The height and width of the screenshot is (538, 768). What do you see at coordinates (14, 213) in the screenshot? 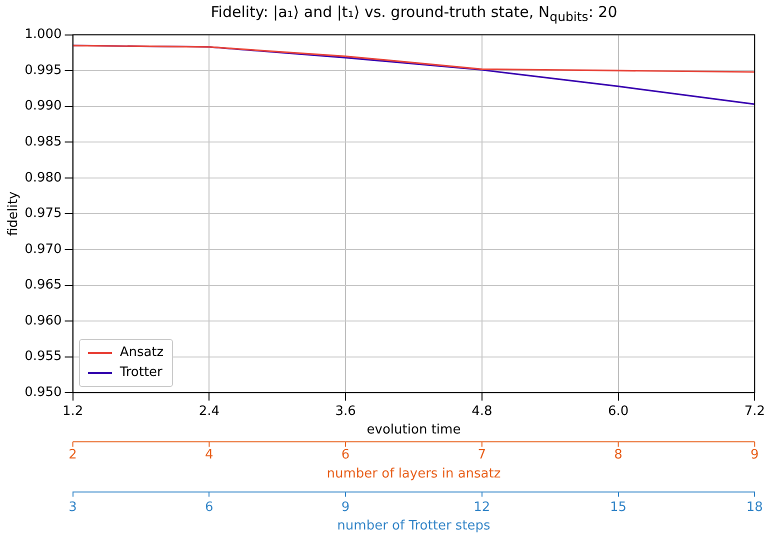
I see `y-axis-title: fidelity` at bounding box center [14, 213].